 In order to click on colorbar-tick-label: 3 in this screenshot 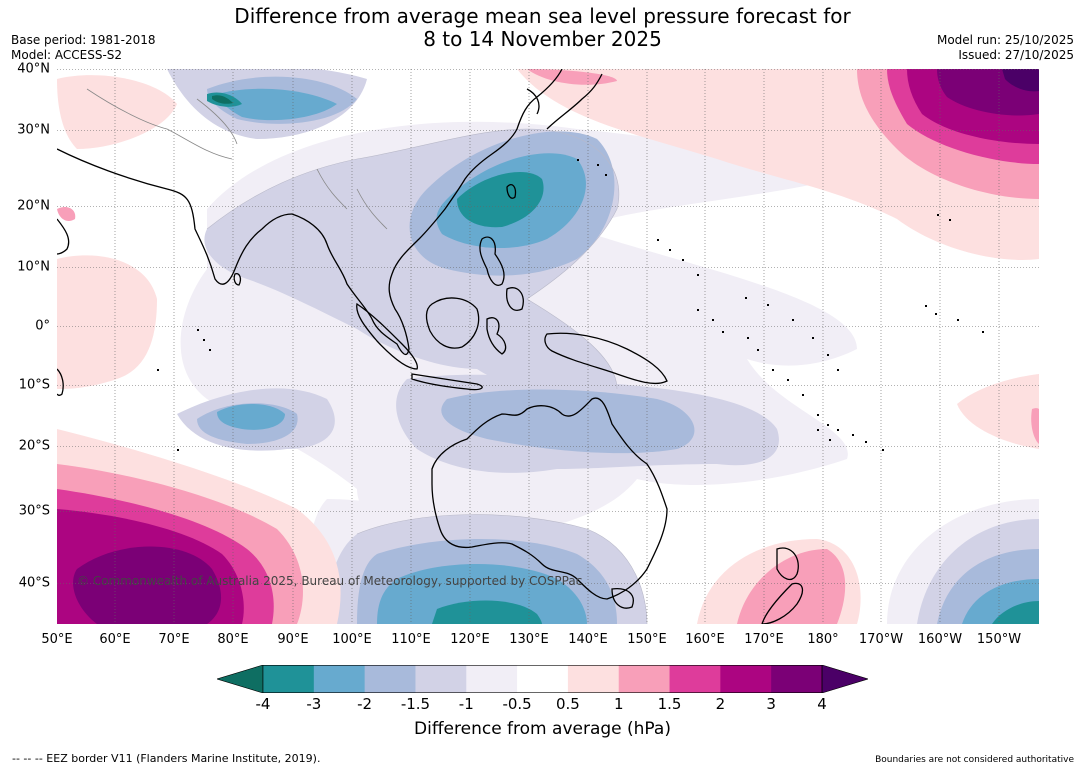, I will do `click(771, 704)`.